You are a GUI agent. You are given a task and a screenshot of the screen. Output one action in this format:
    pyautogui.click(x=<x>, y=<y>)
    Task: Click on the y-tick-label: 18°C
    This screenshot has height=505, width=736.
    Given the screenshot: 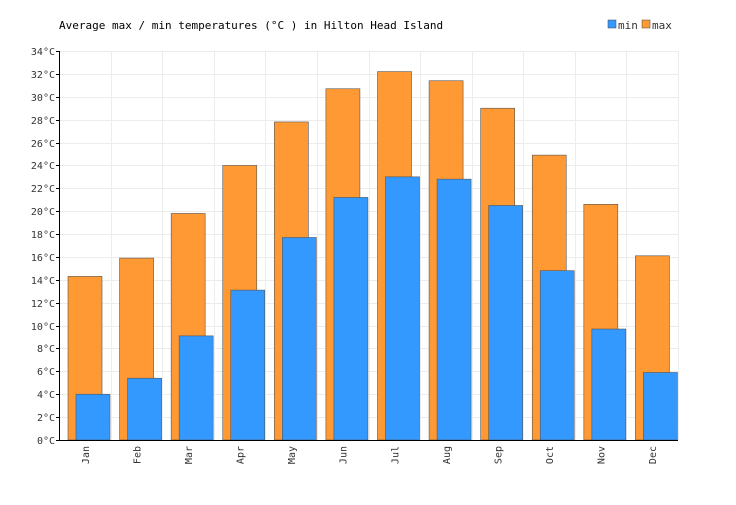 What is the action you would take?
    pyautogui.click(x=43, y=235)
    